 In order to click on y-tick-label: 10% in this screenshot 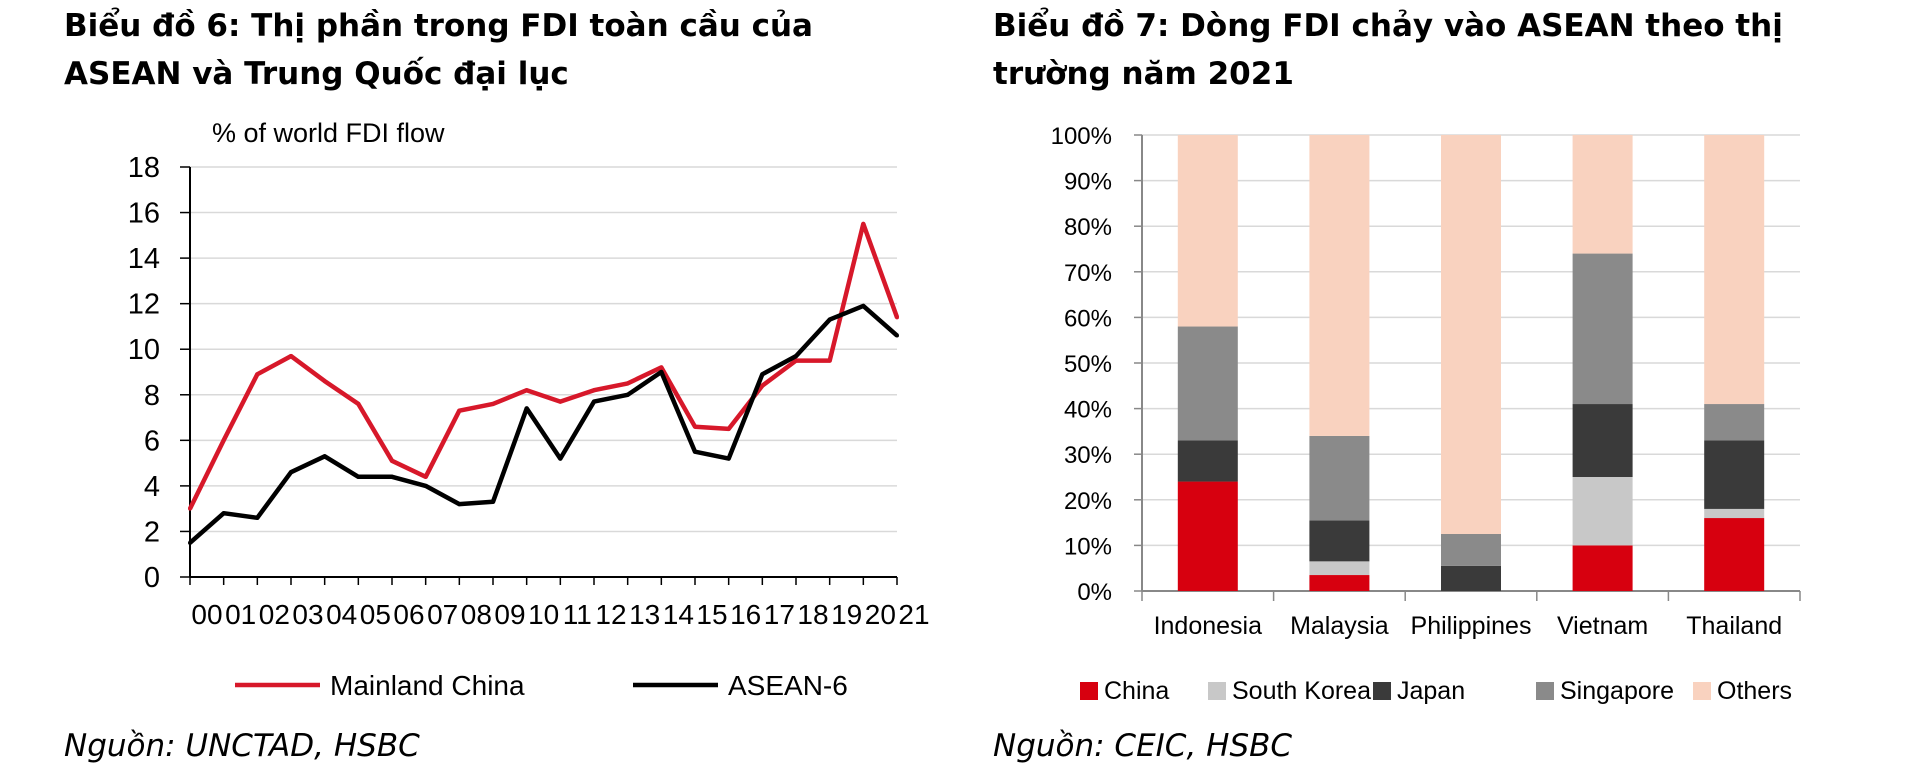, I will do `click(1088, 546)`.